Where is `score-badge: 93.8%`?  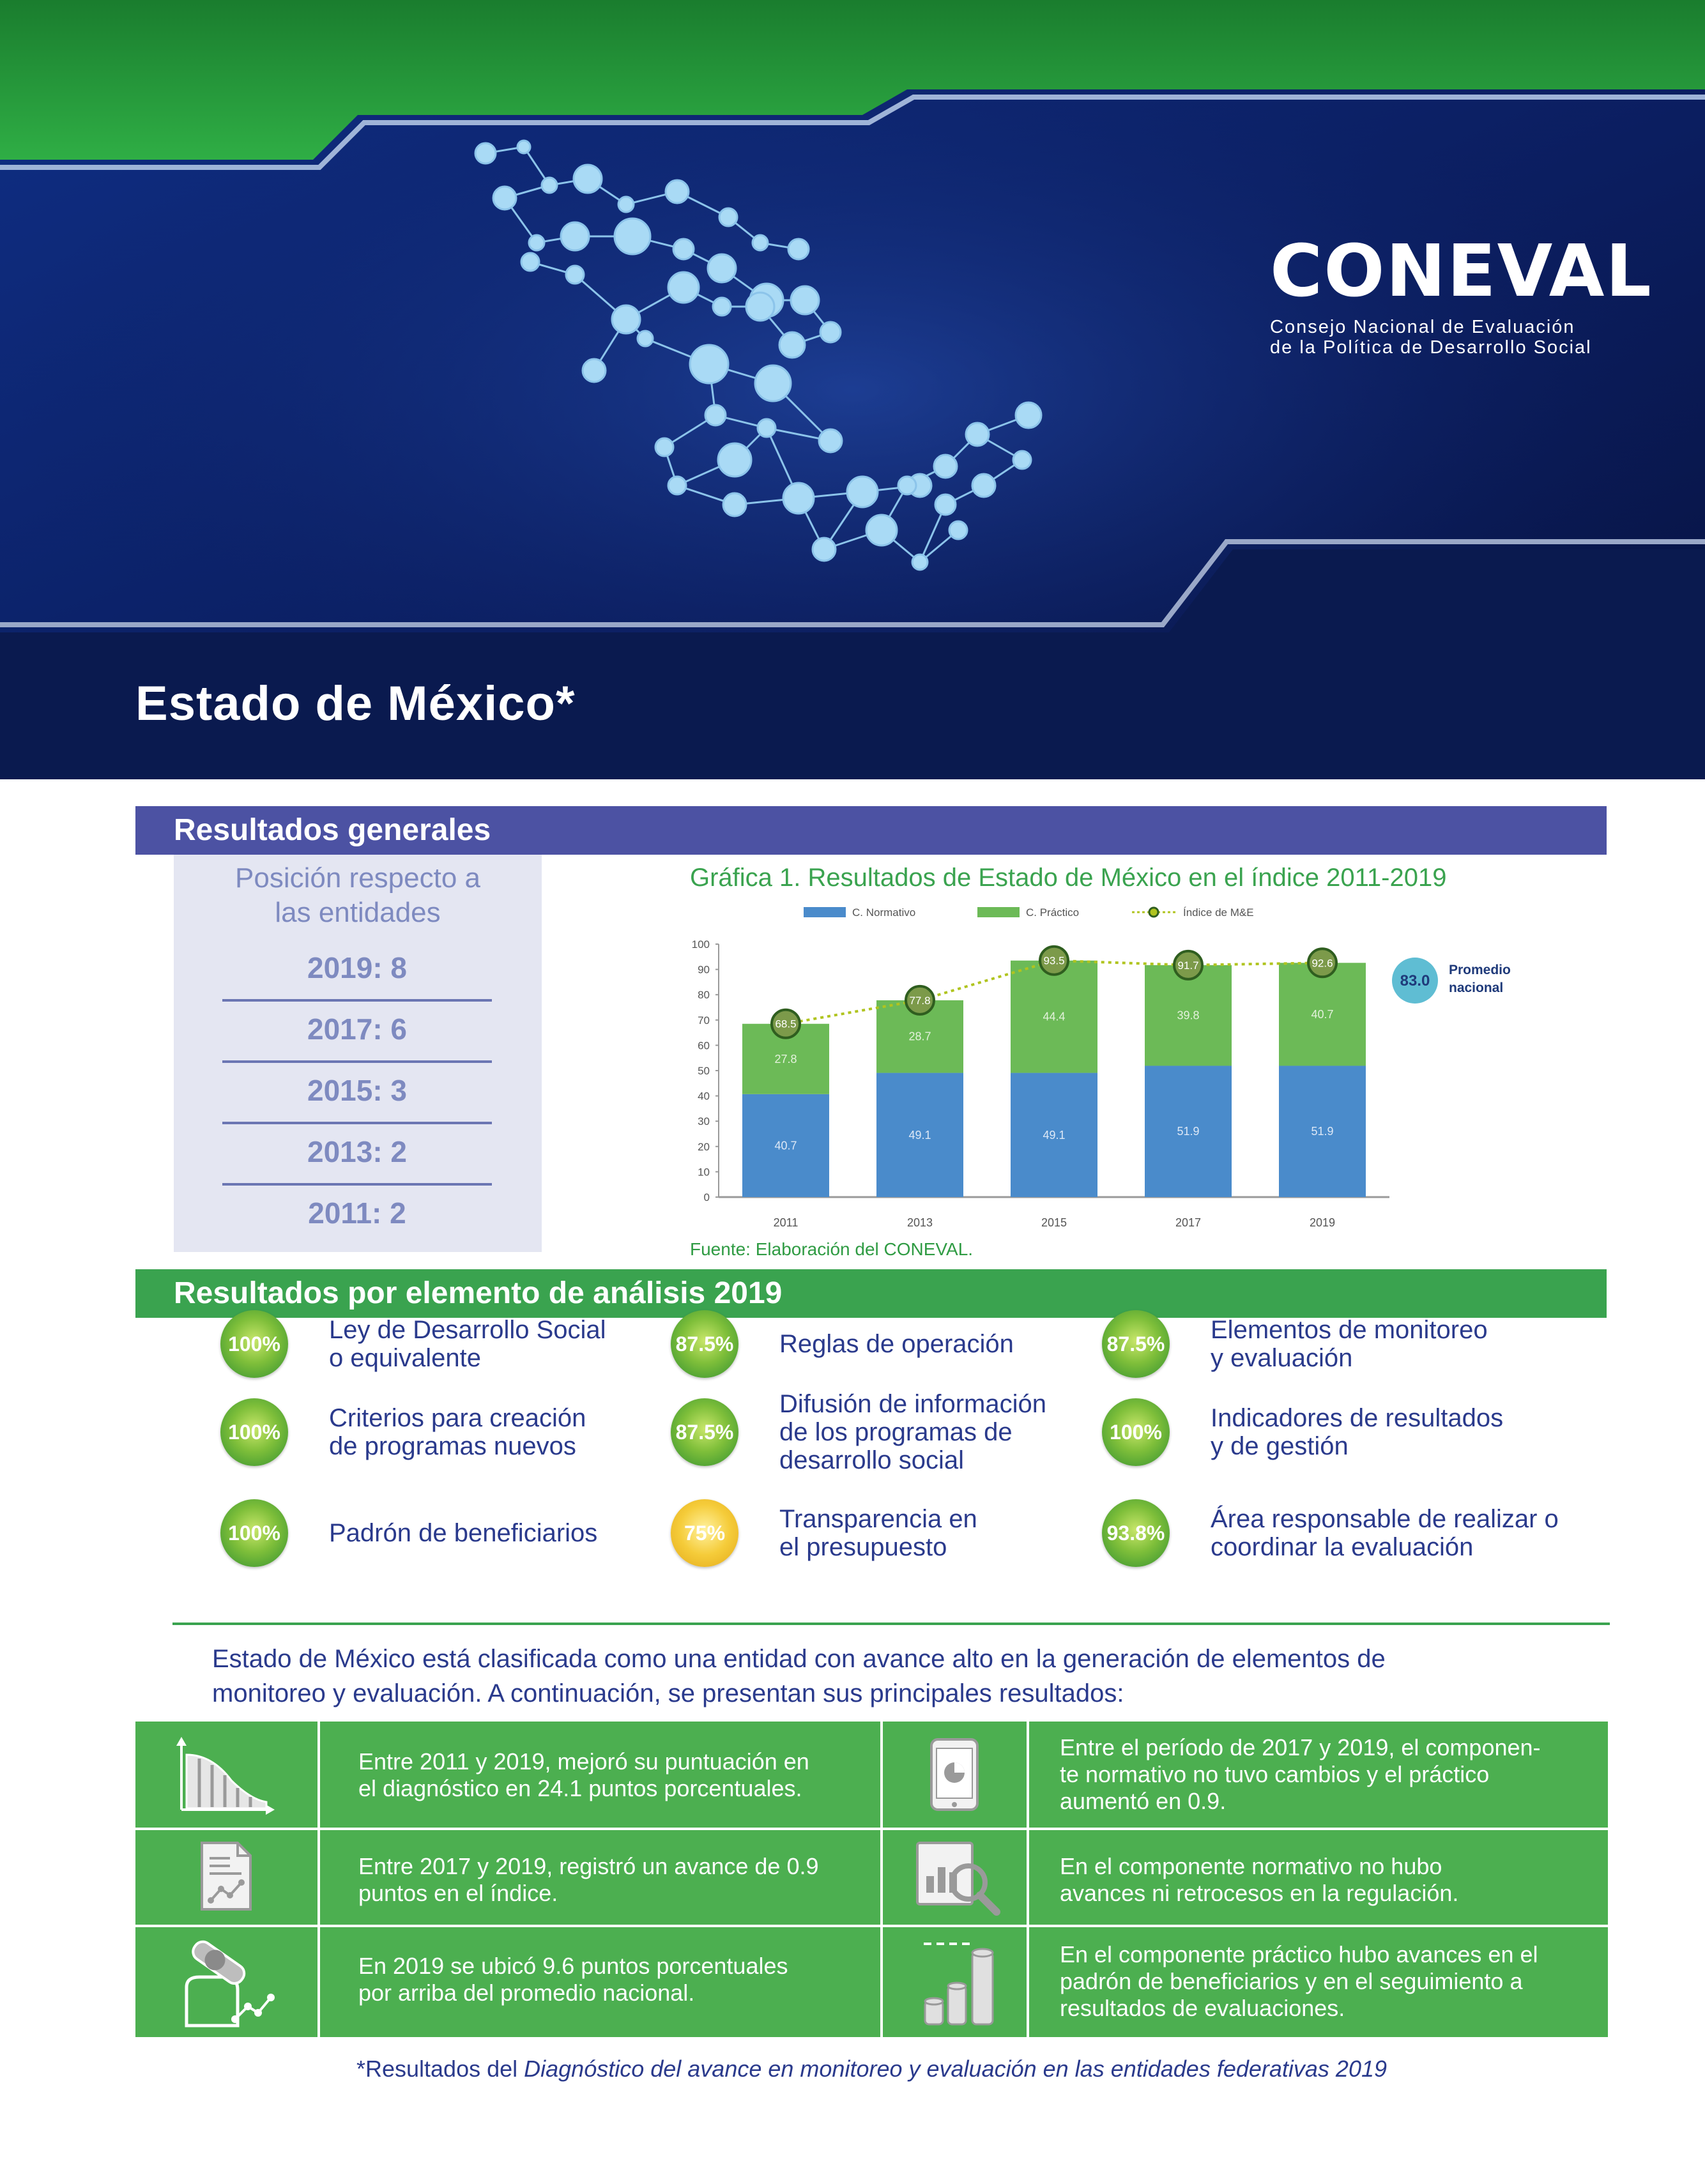 score-badge: 93.8% is located at coordinates (1136, 1533).